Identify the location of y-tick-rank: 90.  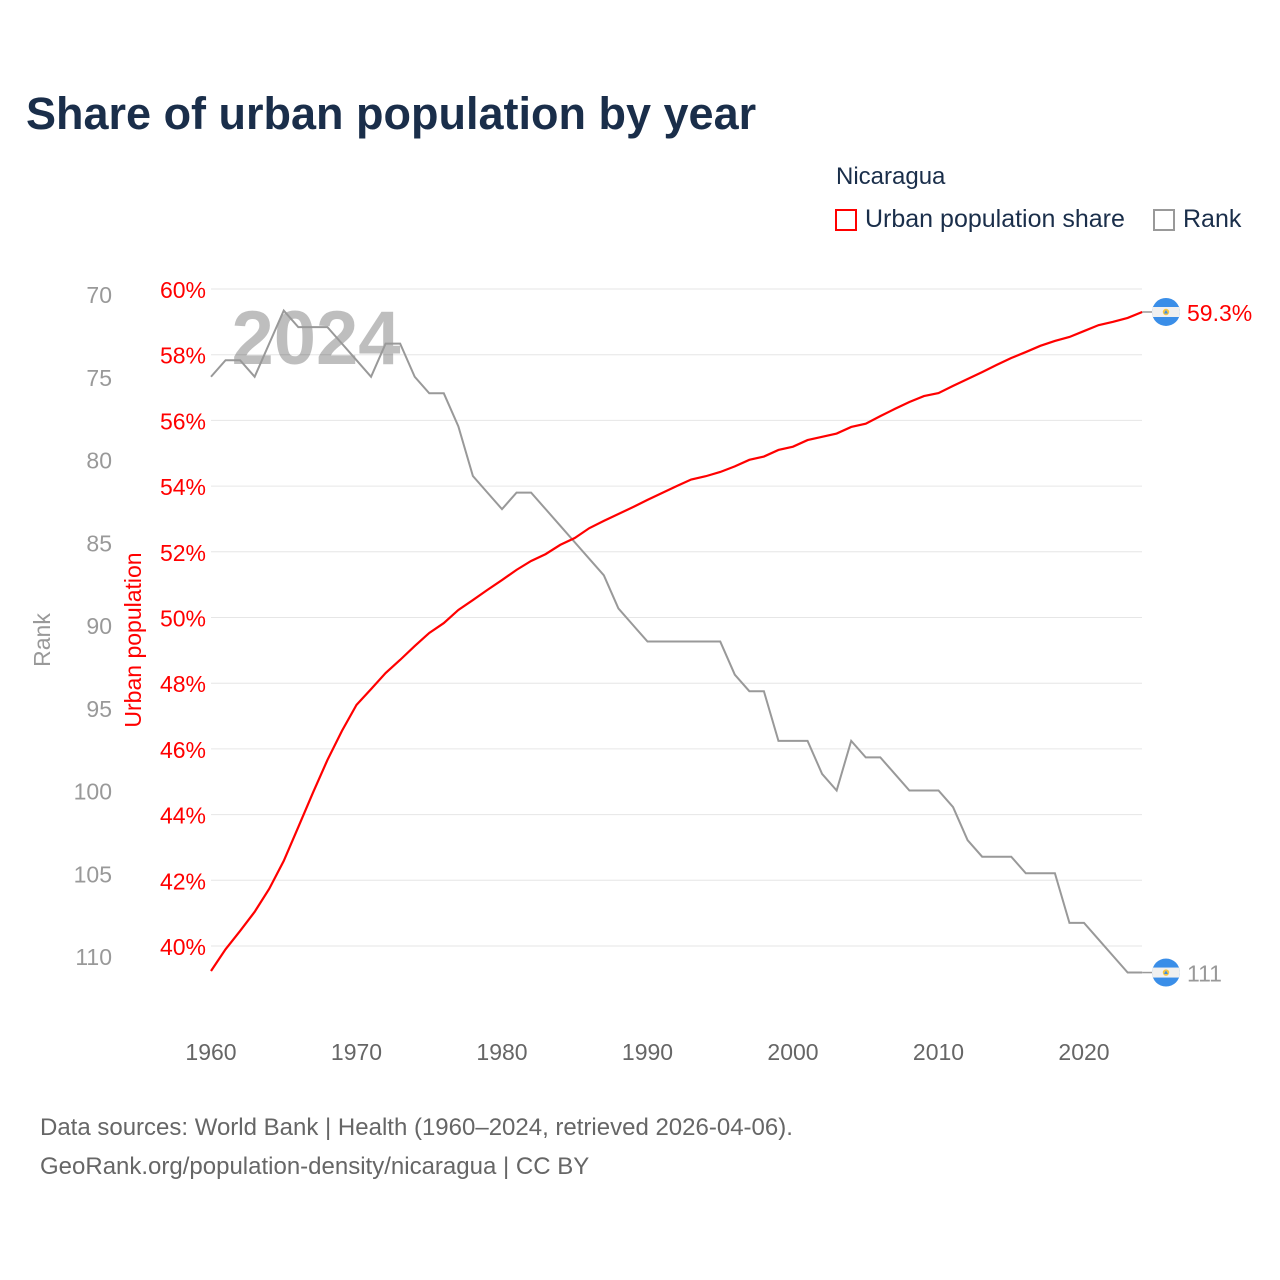
(99, 626).